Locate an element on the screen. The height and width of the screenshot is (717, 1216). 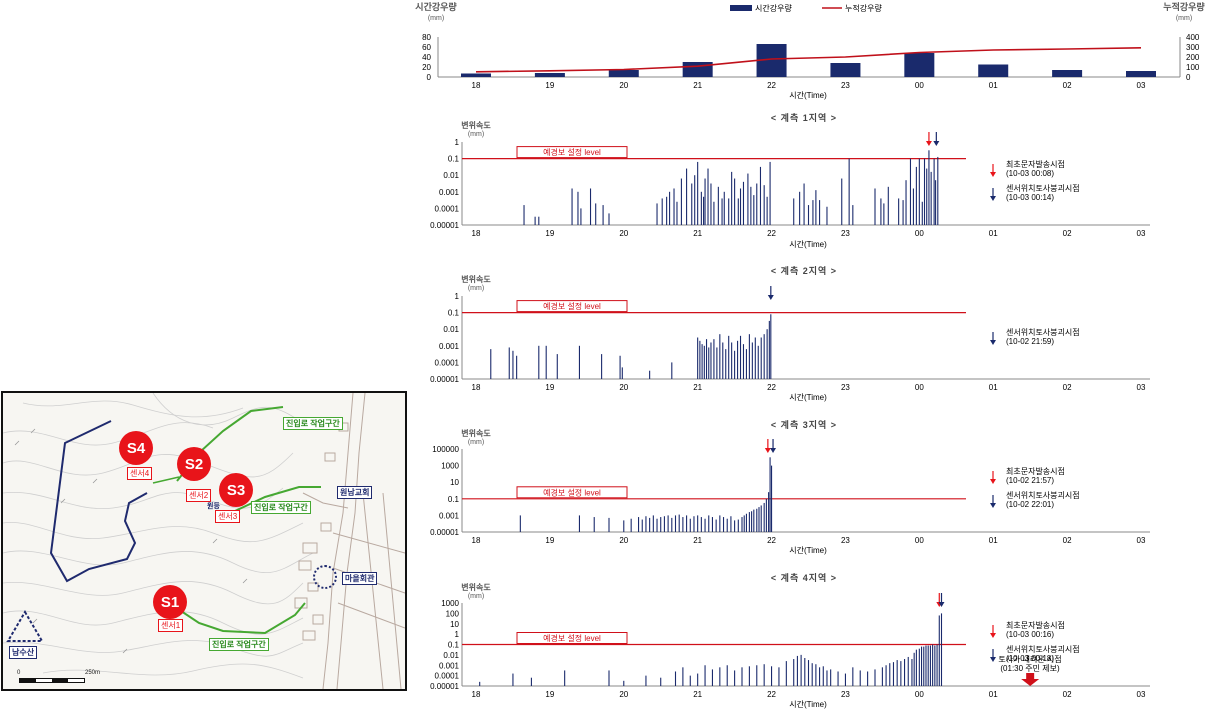
legend-bar-swatch is located at coordinates (741, 8).